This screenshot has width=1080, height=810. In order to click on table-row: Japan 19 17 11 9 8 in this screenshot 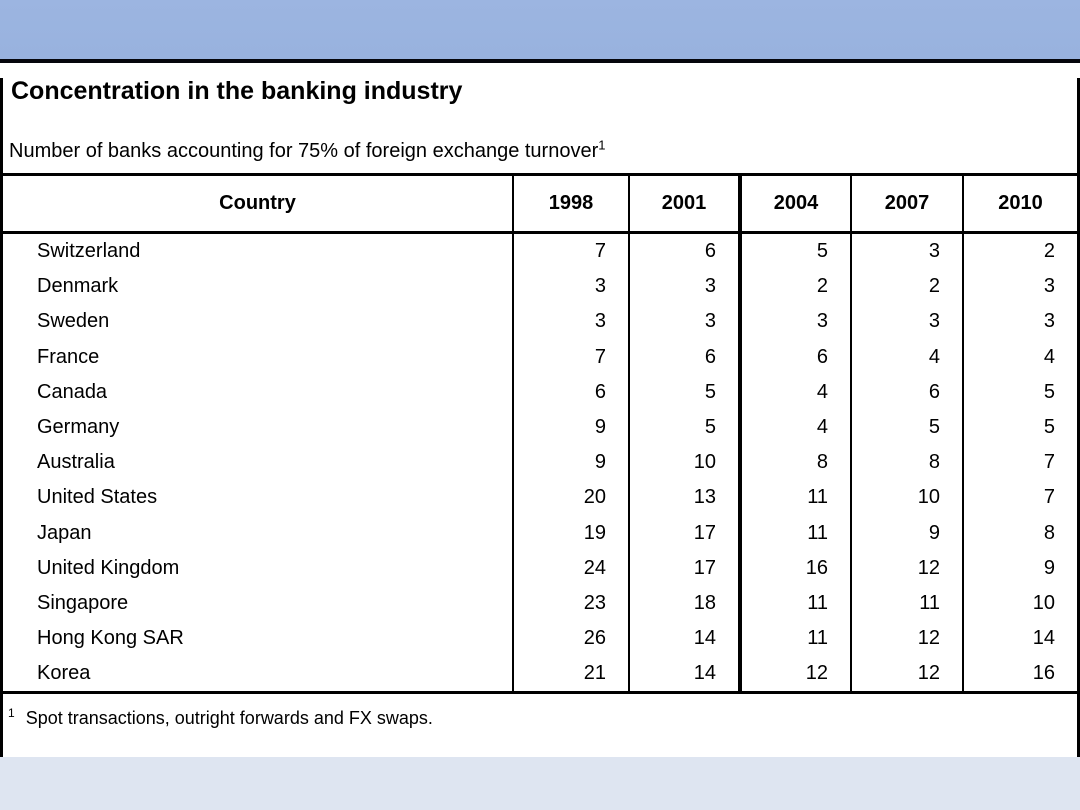, I will do `click(540, 533)`.